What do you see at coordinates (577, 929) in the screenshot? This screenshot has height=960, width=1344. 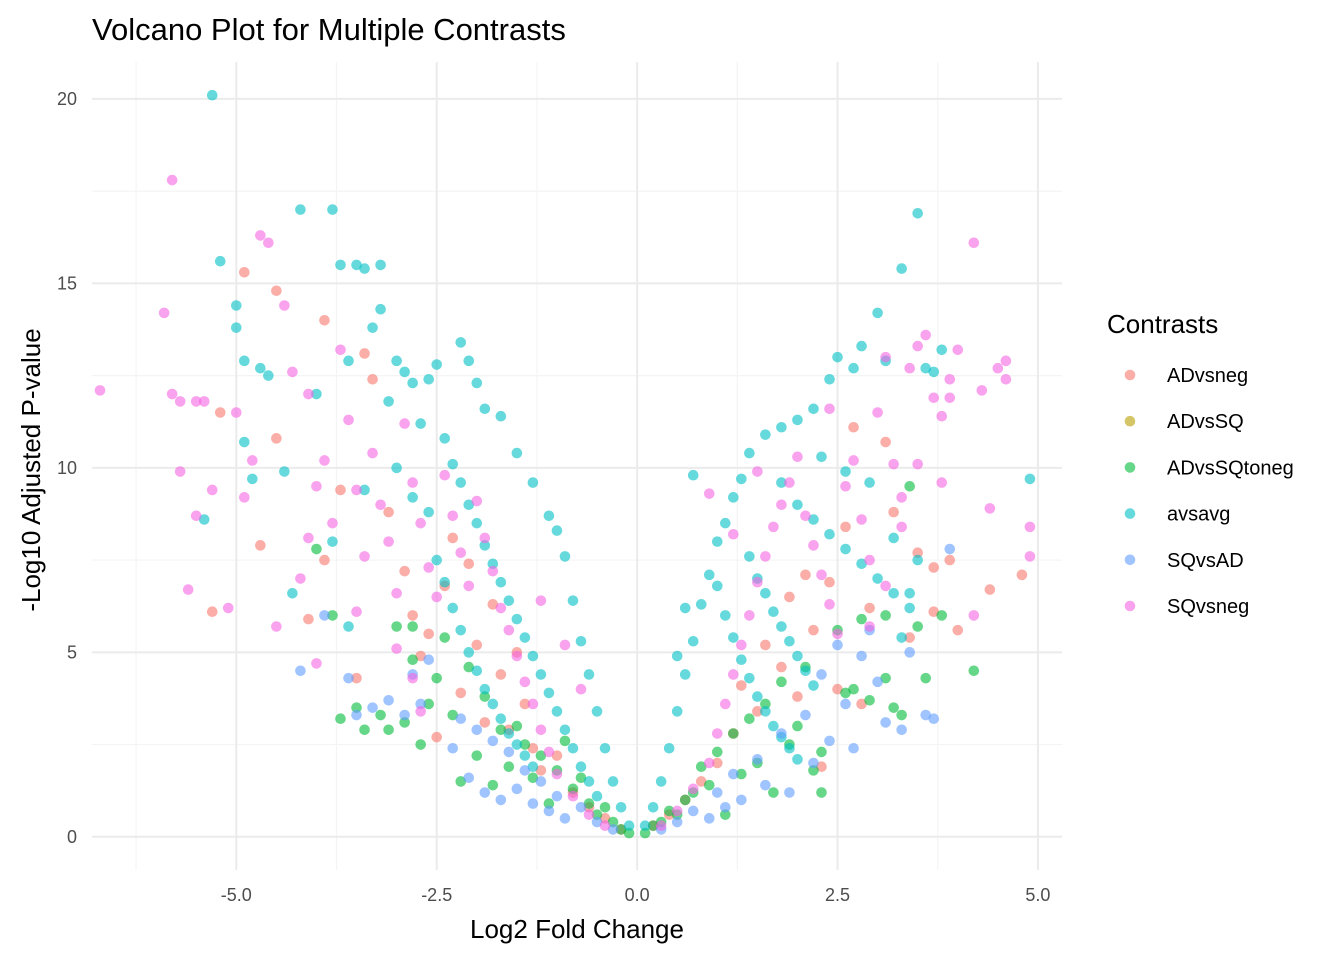 I see `x-axis-title: Log2 Fold Change` at bounding box center [577, 929].